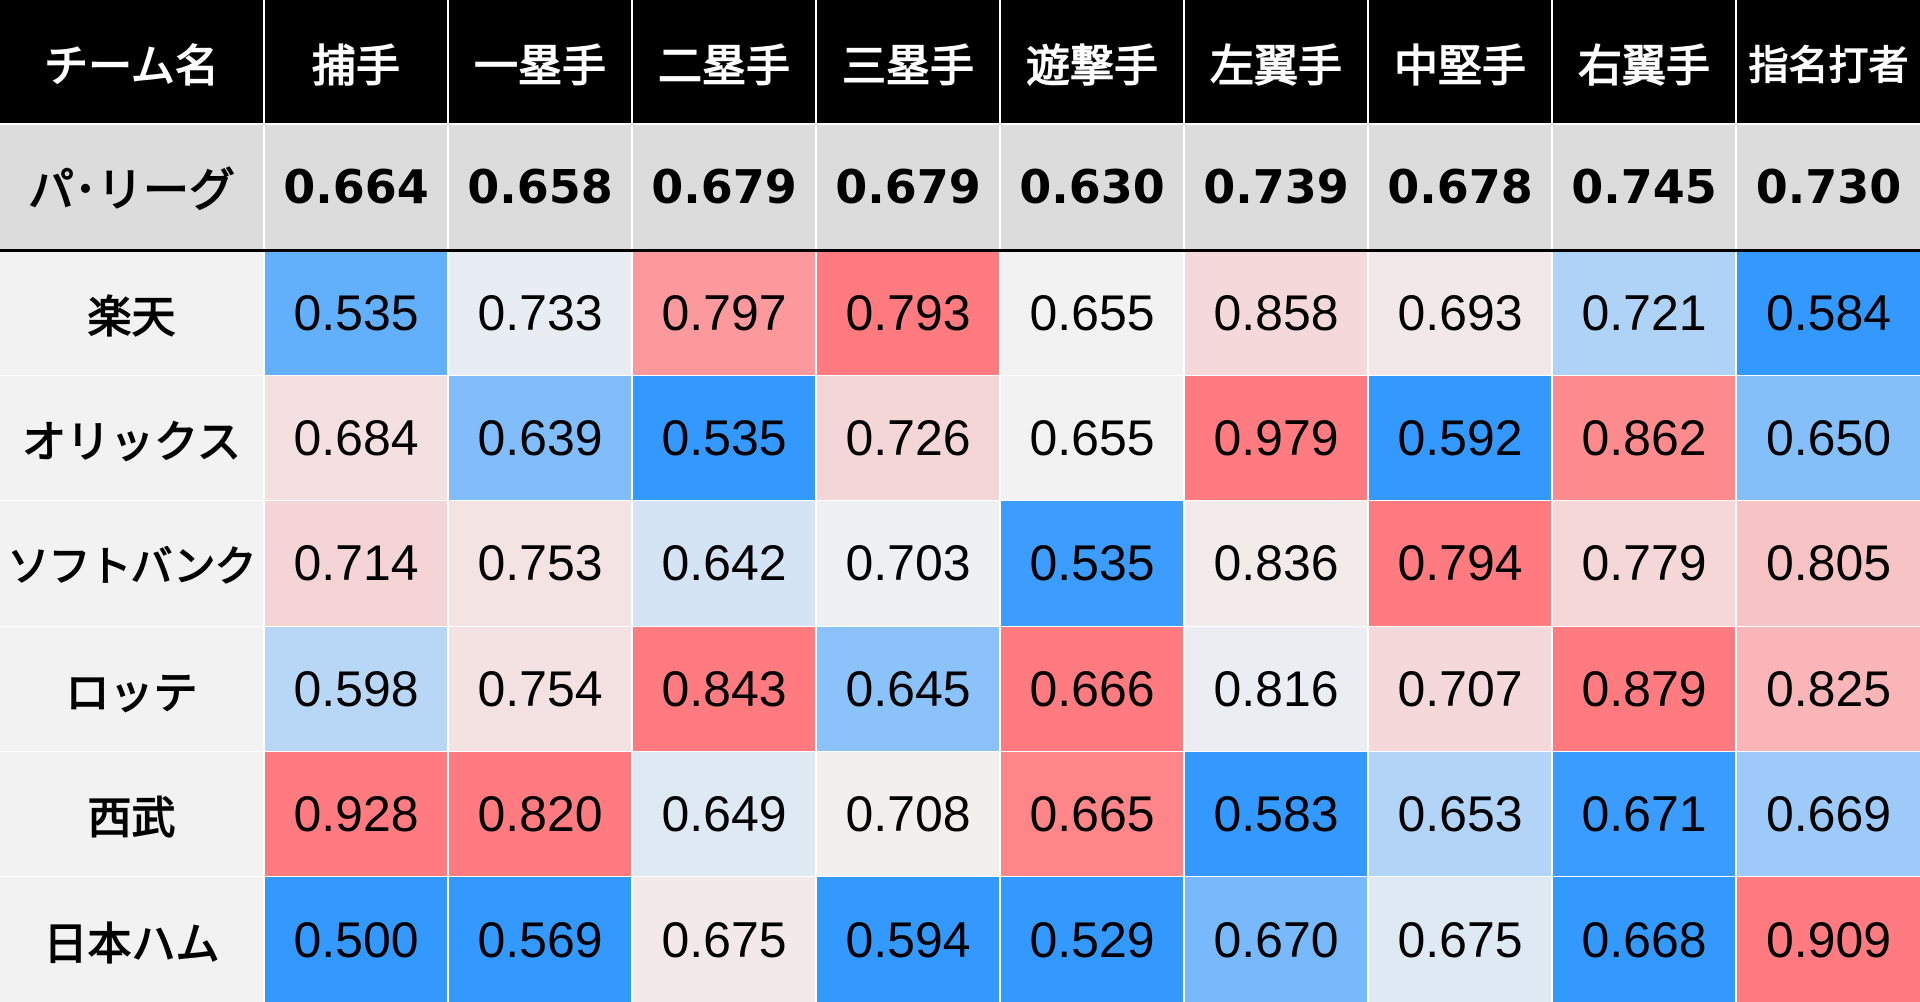 This screenshot has width=1920, height=1002. What do you see at coordinates (355, 939) in the screenshot?
I see `heatmap-cell-catcher: 0.500` at bounding box center [355, 939].